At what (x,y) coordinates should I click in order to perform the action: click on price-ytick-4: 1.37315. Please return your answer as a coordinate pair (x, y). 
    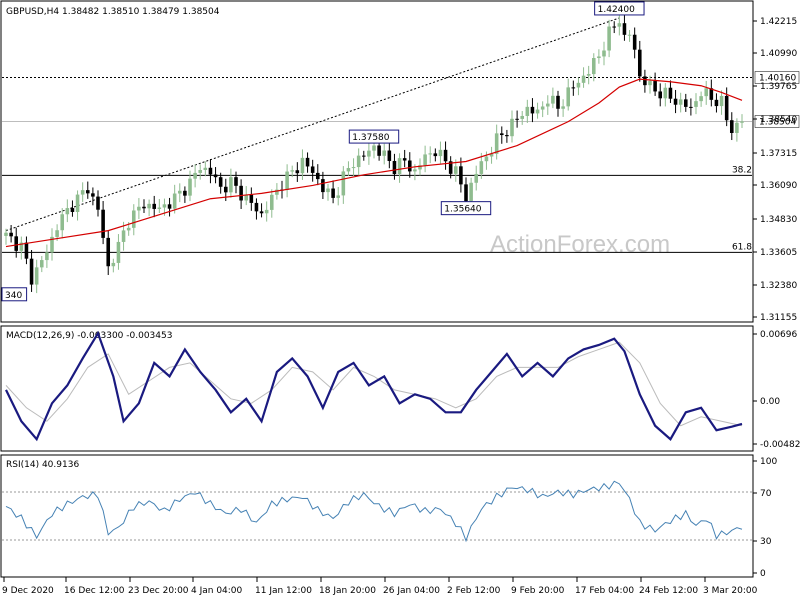
    Looking at the image, I should click on (778, 154).